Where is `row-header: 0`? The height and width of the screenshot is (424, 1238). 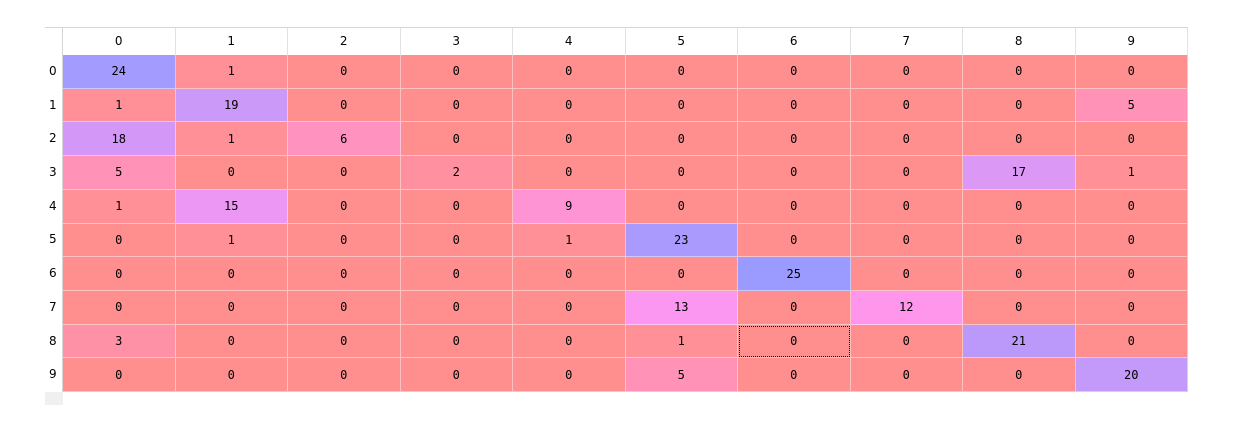
row-header: 0 is located at coordinates (53, 72).